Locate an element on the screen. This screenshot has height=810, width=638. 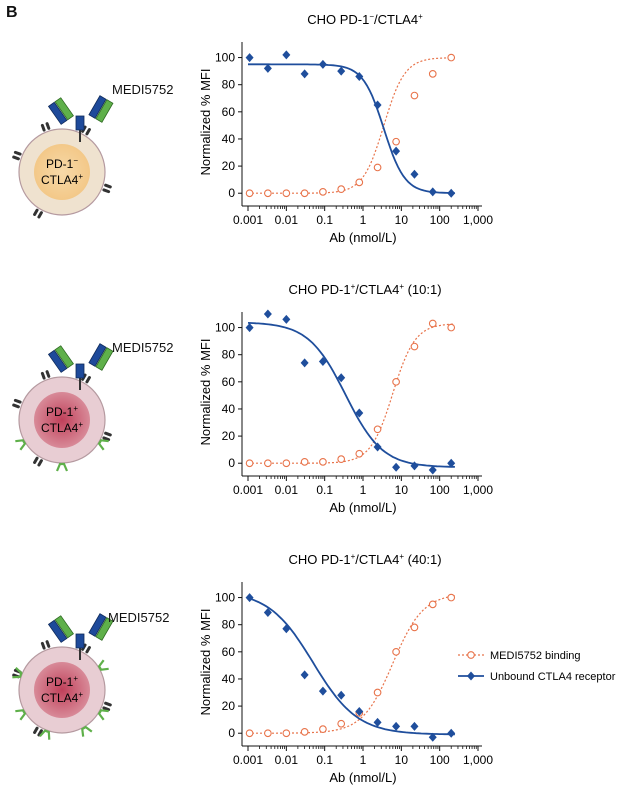
x-tick-label: 0.001 is located at coordinates (248, 760).